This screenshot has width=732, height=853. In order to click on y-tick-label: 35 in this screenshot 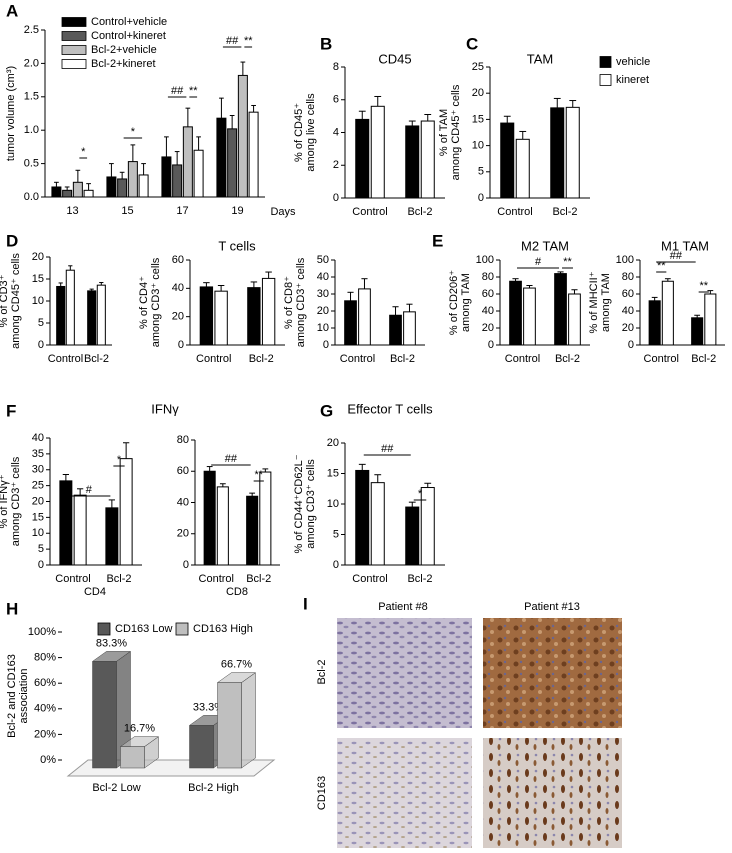, I will do `click(38, 454)`.